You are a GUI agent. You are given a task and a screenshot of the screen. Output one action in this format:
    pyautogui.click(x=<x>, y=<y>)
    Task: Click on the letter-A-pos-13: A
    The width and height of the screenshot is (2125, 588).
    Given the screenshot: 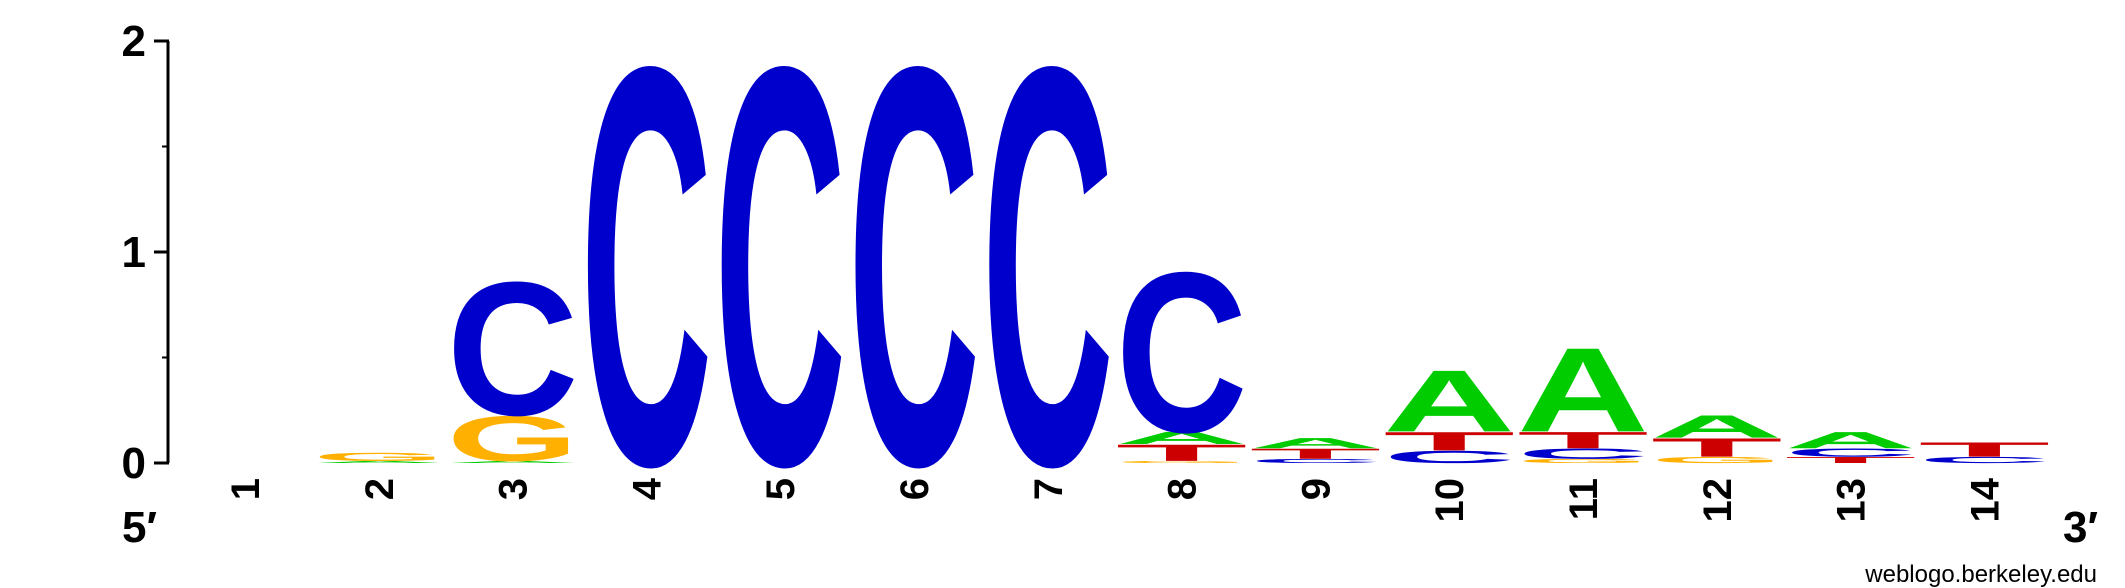 What is the action you would take?
    pyautogui.click(x=1851, y=440)
    